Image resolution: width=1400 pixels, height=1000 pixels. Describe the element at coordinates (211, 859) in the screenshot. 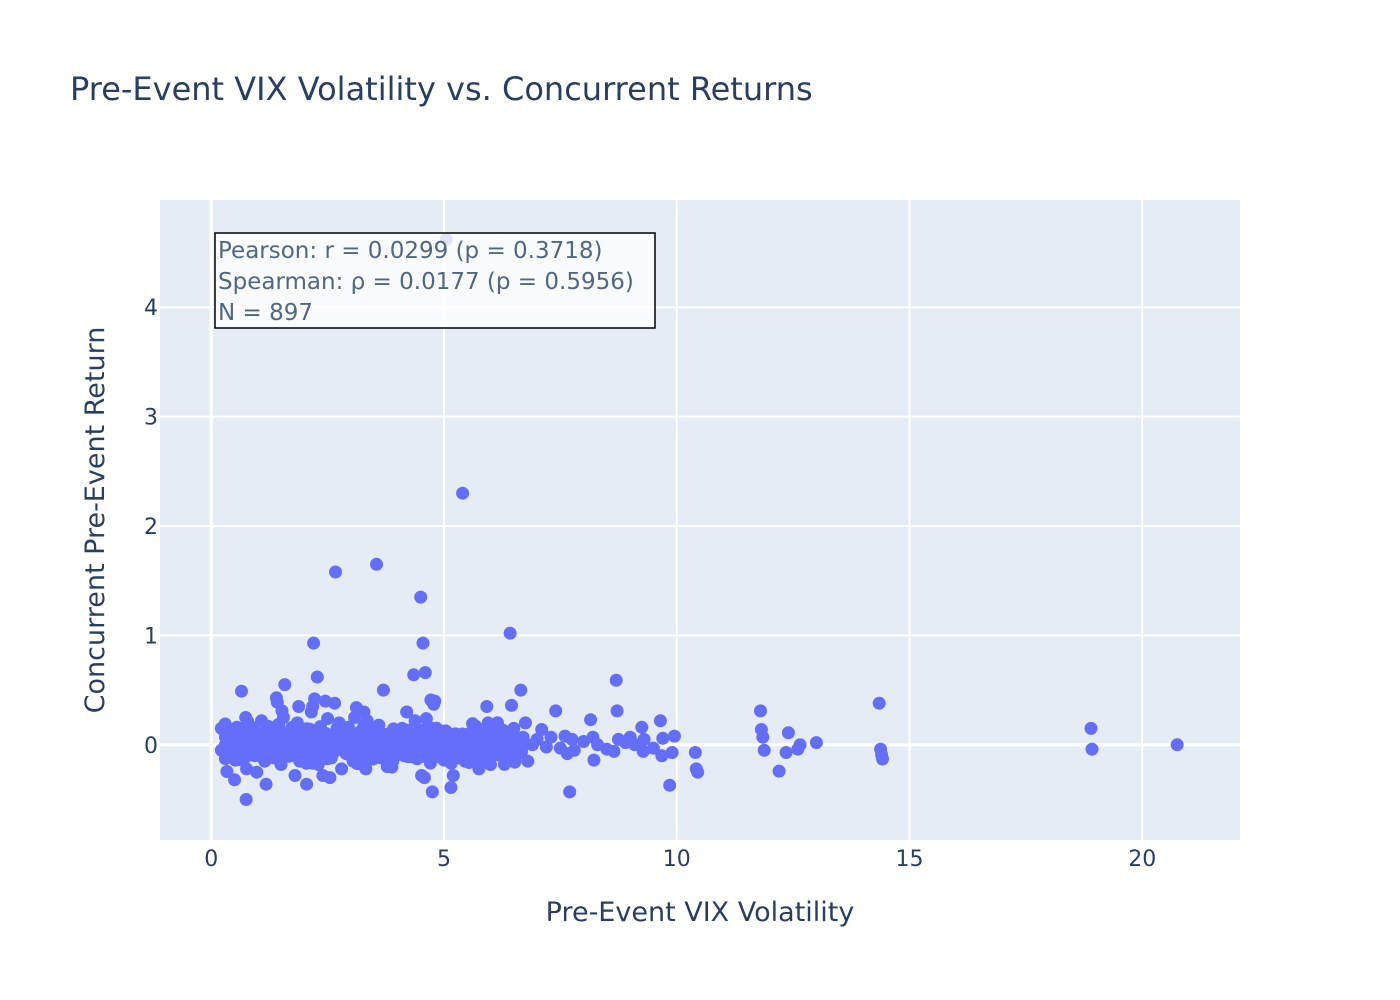

I see `x-tick-label: 0` at that location.